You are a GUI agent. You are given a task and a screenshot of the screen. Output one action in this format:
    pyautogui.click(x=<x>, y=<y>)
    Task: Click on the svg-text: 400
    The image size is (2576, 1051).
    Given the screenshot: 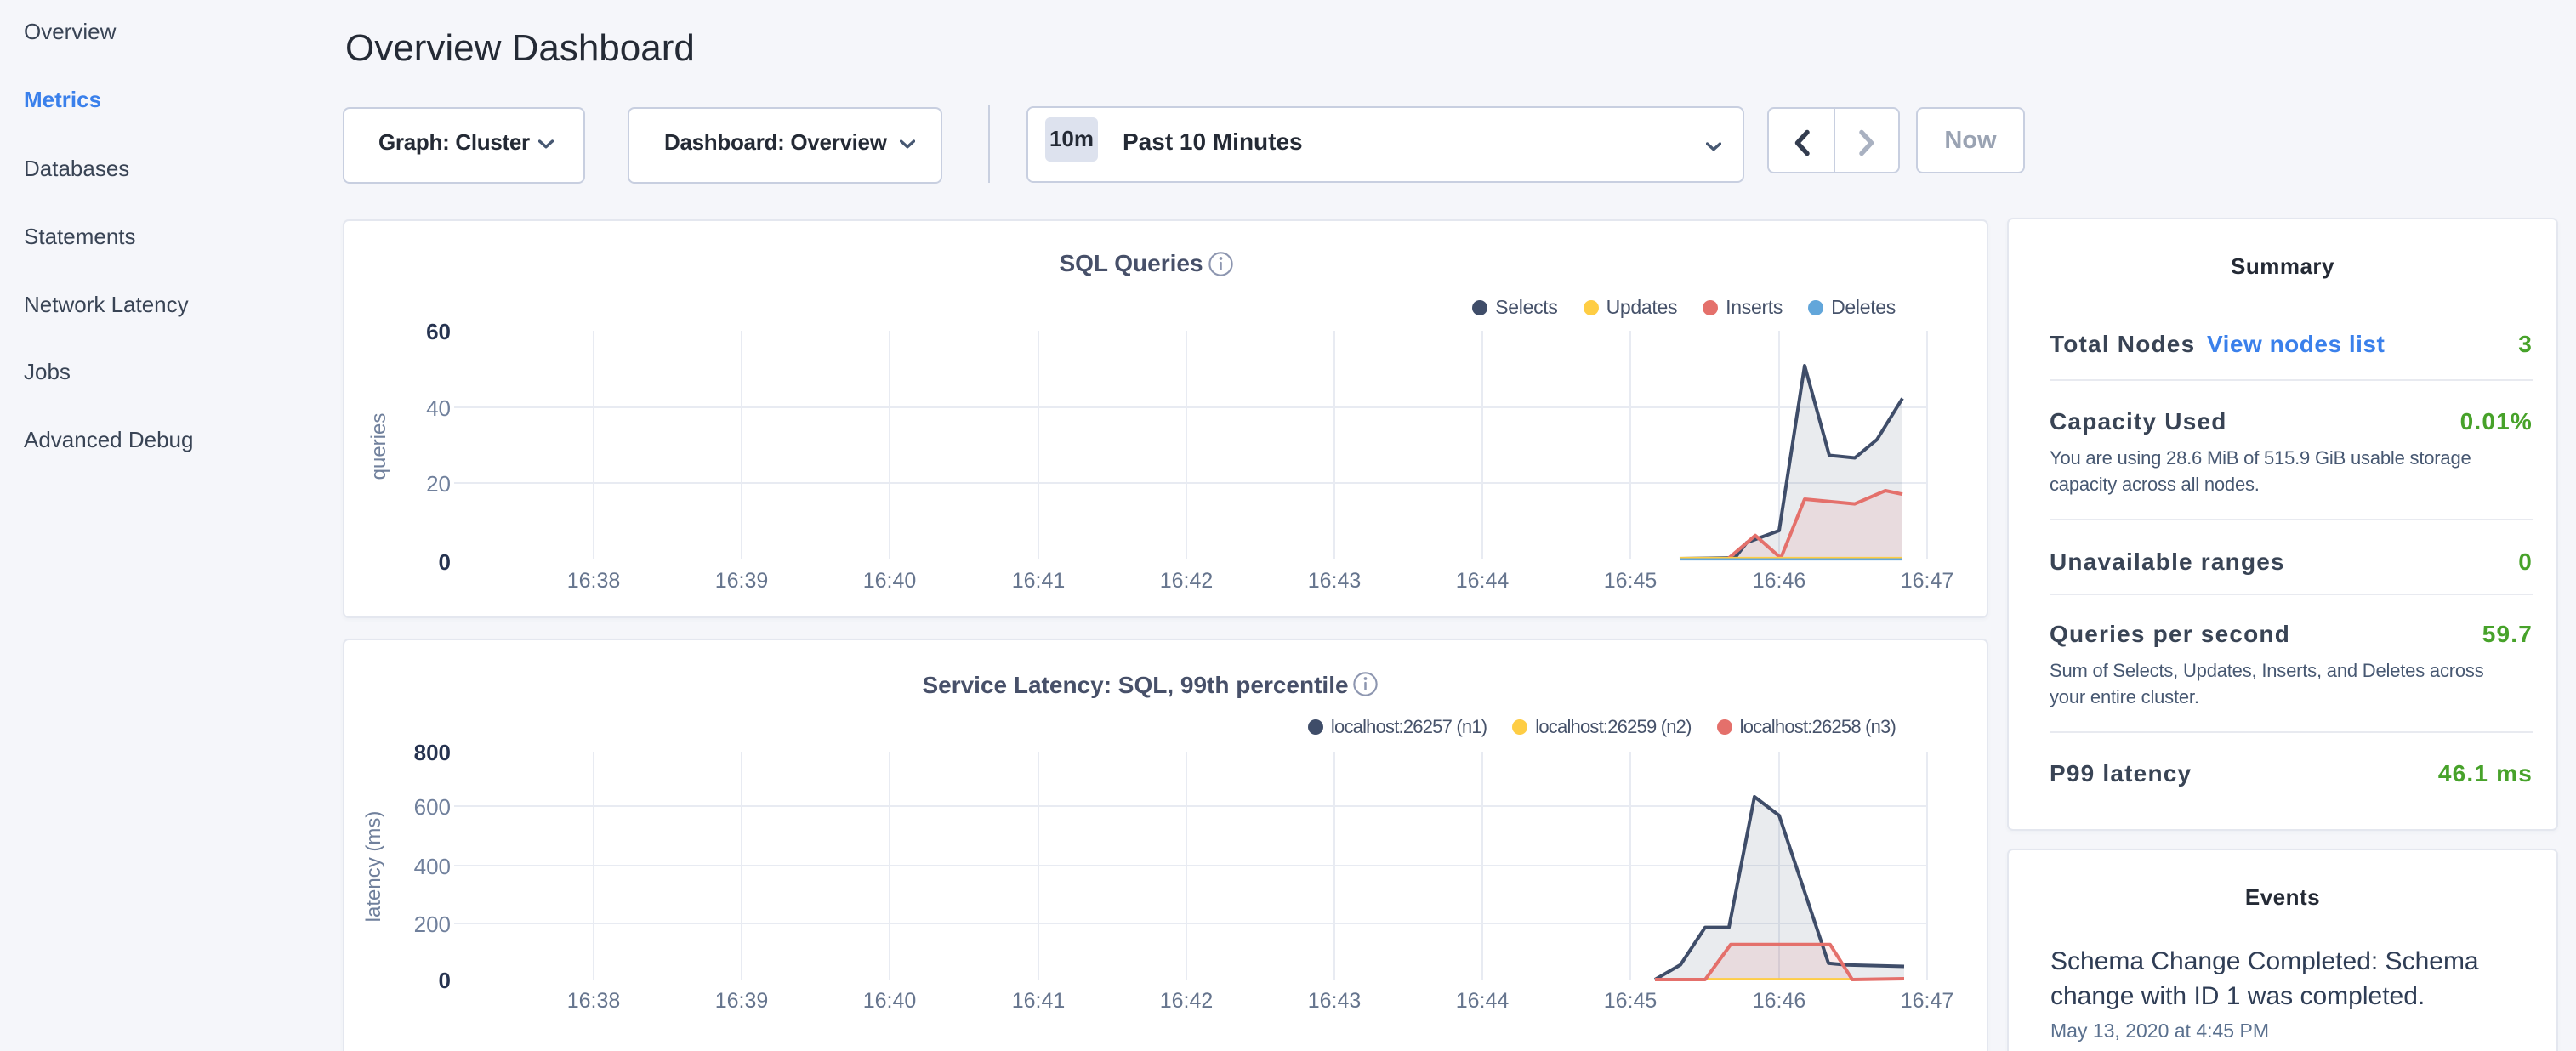 What is the action you would take?
    pyautogui.click(x=432, y=867)
    